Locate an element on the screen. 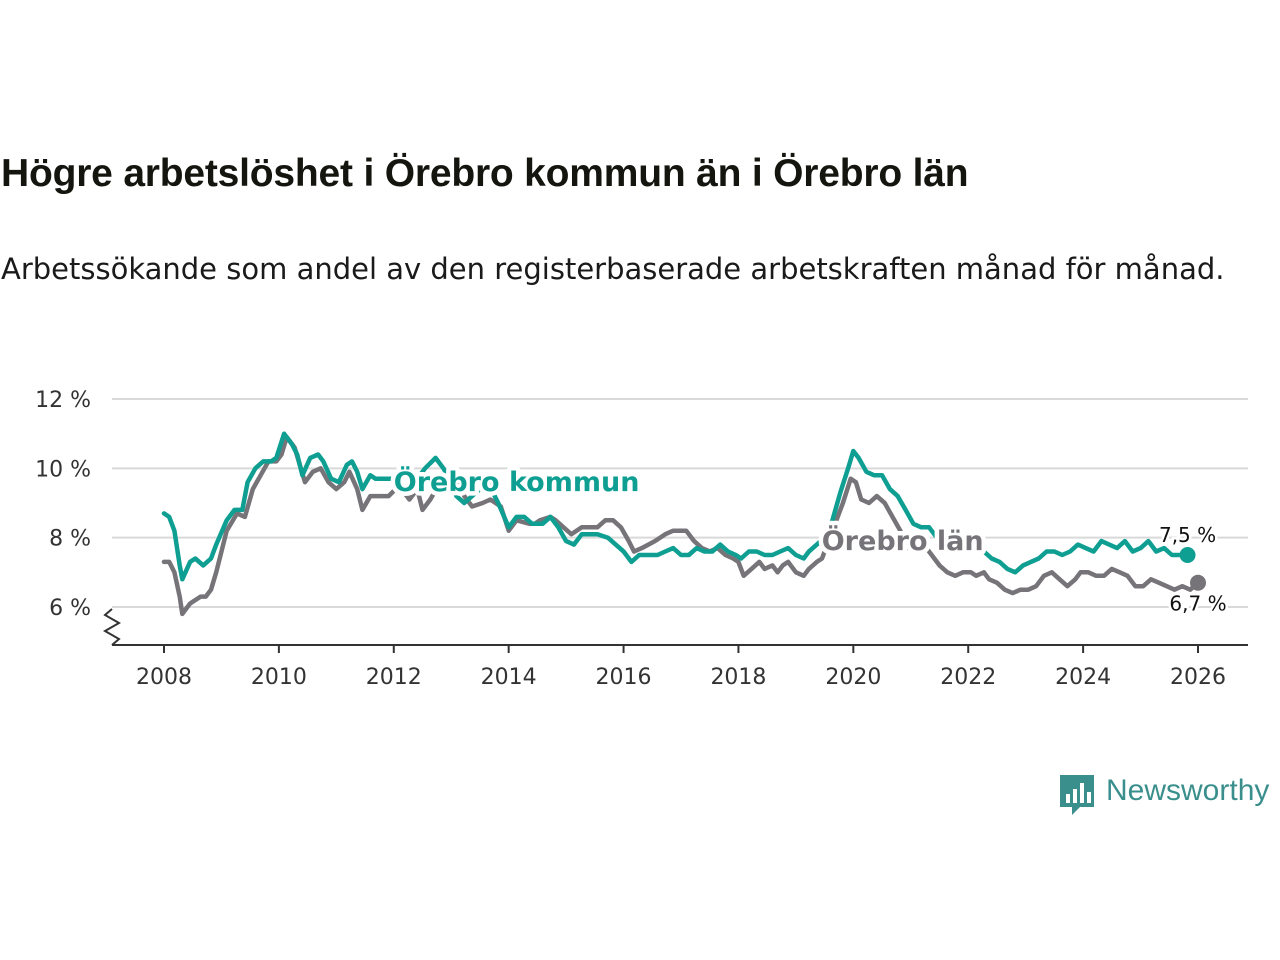 The height and width of the screenshot is (960, 1280). x-tick-label: 2026 is located at coordinates (1198, 677).